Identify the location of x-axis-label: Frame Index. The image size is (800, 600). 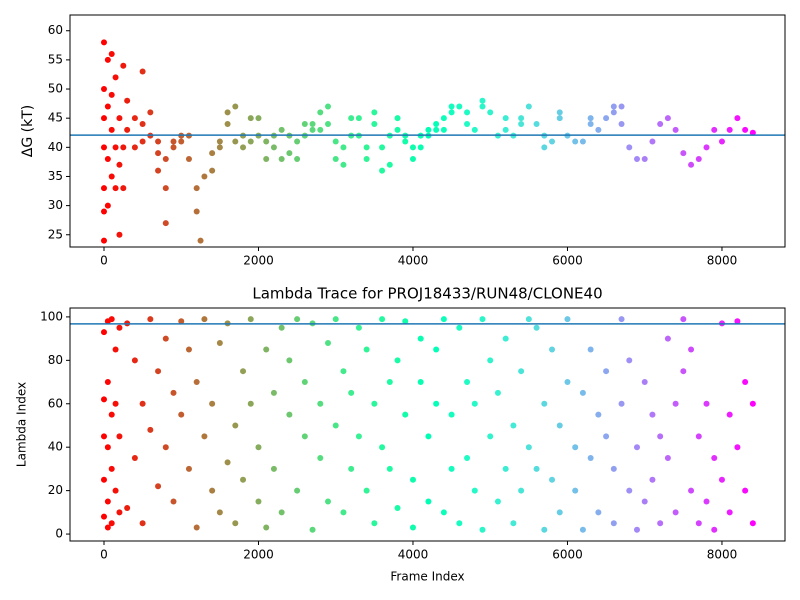
(427, 577).